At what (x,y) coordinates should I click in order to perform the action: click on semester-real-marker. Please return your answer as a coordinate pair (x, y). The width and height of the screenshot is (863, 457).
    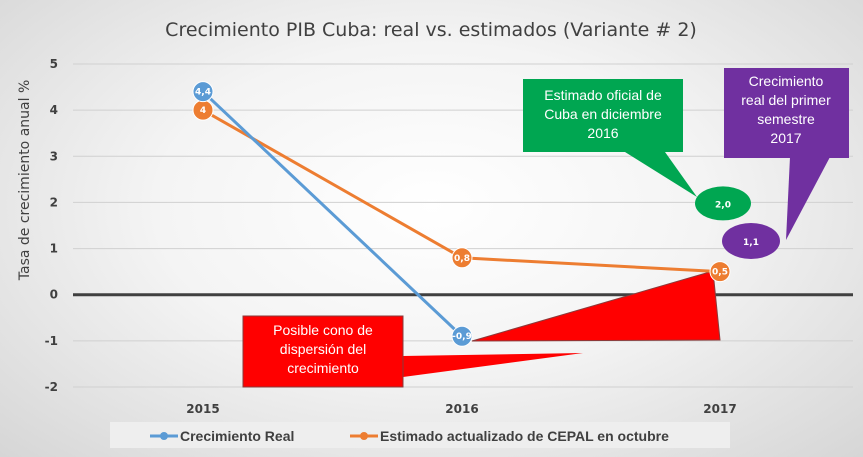
    Looking at the image, I should click on (751, 240).